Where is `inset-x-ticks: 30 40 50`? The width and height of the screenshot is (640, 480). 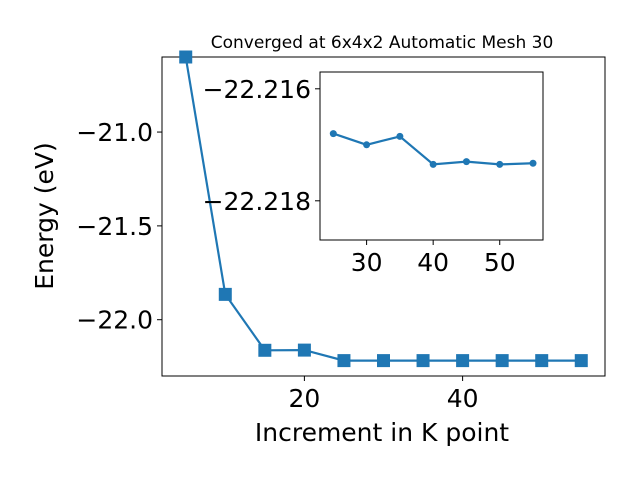 inset-x-ticks: 30 40 50 is located at coordinates (433, 258).